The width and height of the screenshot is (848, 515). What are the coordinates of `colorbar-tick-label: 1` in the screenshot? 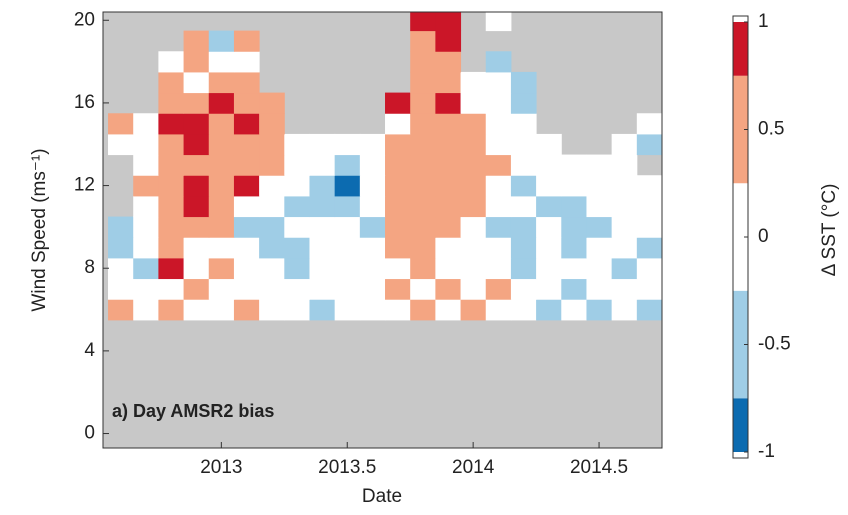 It's located at (763, 21).